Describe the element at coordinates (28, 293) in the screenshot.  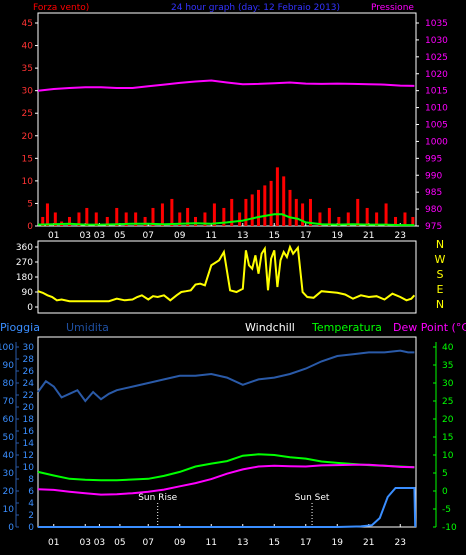
I see `direction-tick: 90` at that location.